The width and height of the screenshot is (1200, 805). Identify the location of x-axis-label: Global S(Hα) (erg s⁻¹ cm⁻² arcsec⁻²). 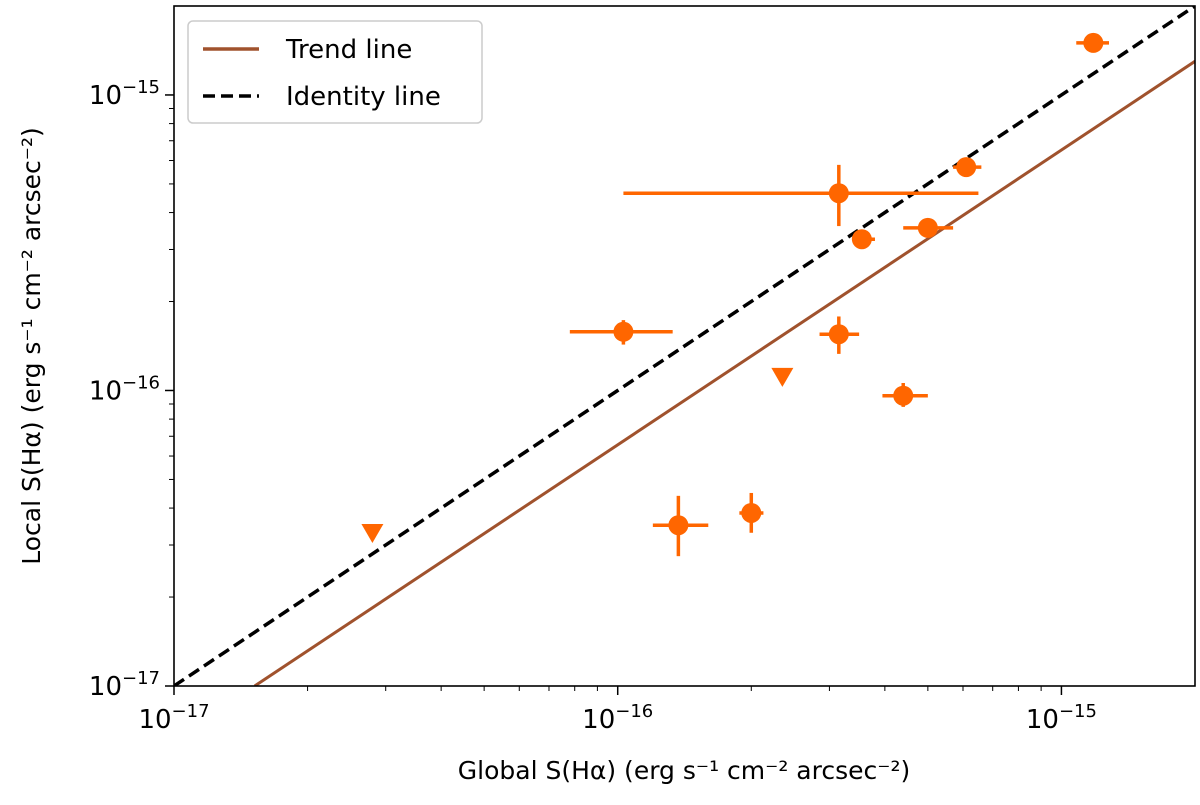
(684, 770).